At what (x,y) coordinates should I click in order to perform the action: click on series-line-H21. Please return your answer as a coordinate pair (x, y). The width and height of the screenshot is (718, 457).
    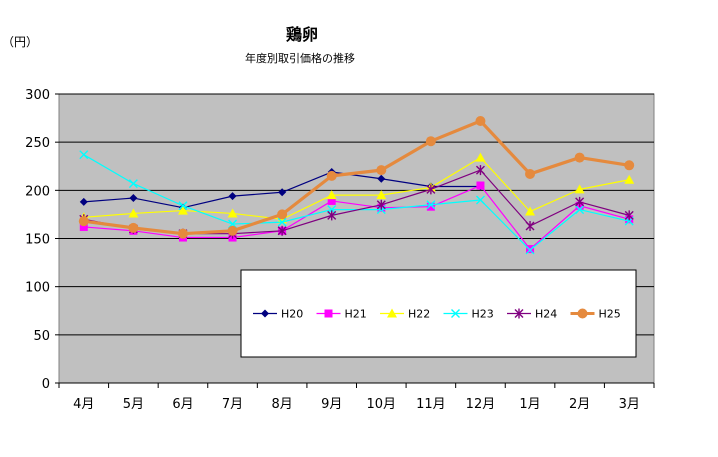
    Looking at the image, I should click on (356, 217).